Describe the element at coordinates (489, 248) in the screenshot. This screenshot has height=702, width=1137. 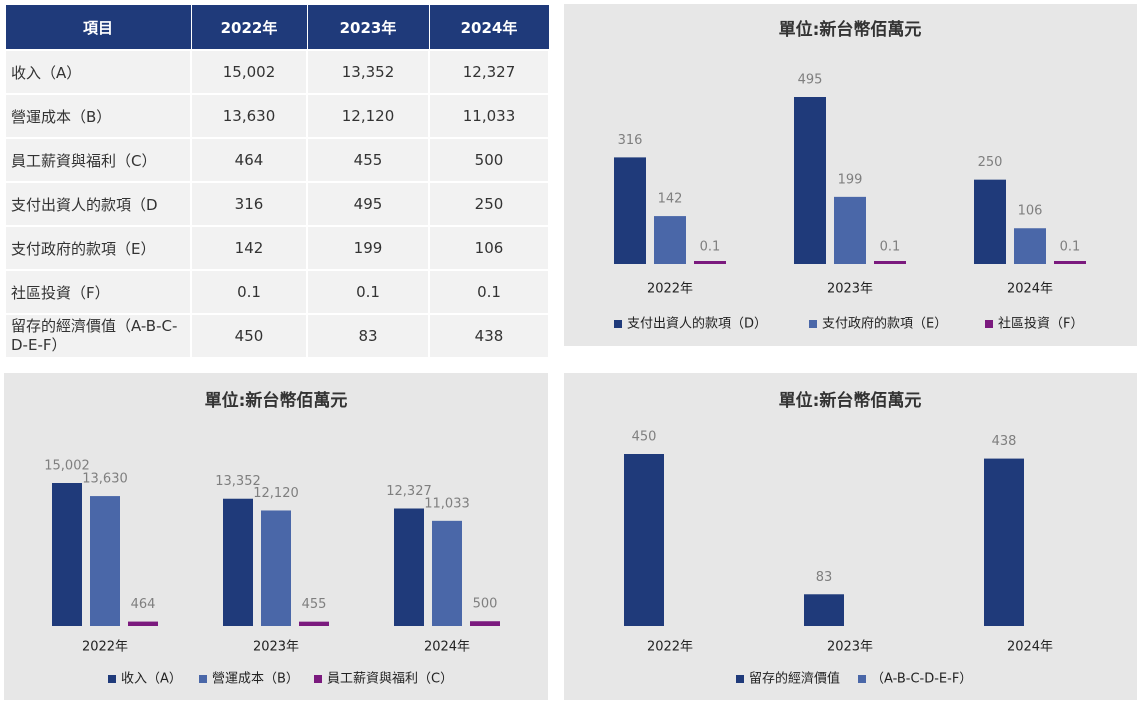
I see `cell: 106` at that location.